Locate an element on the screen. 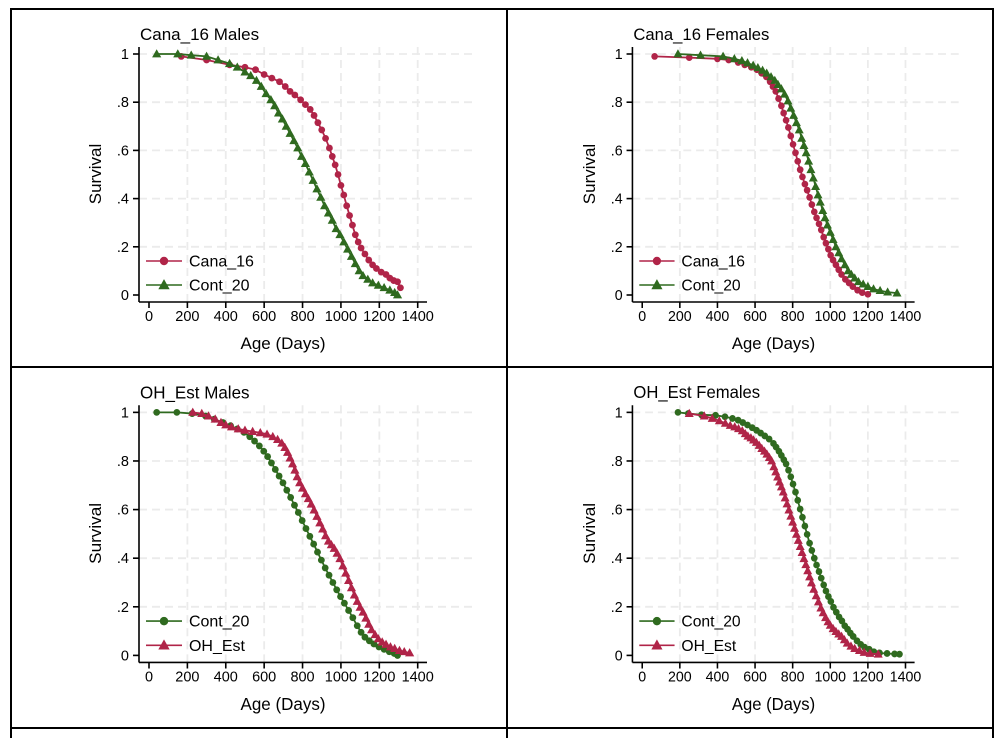  x-tick-label: 1200 is located at coordinates (868, 317).